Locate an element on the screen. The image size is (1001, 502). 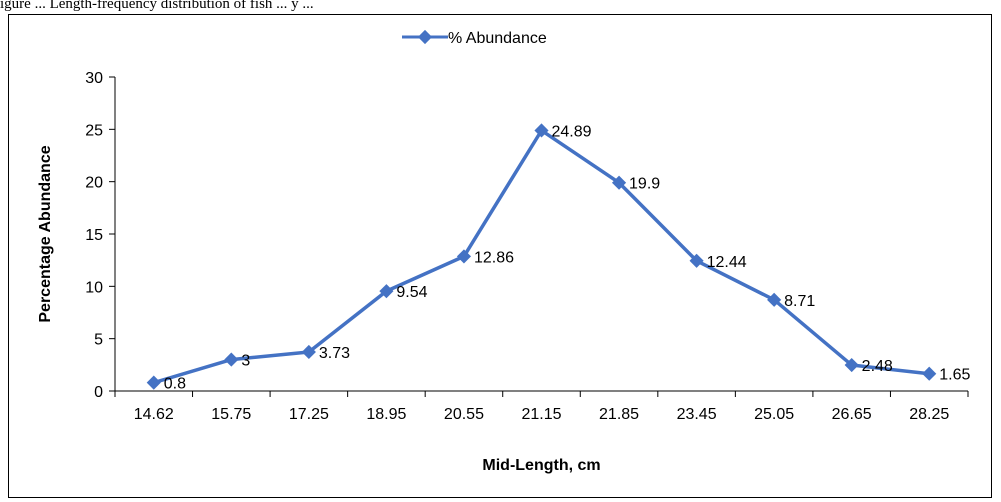
x-tick-label: 26.65 is located at coordinates (852, 414).